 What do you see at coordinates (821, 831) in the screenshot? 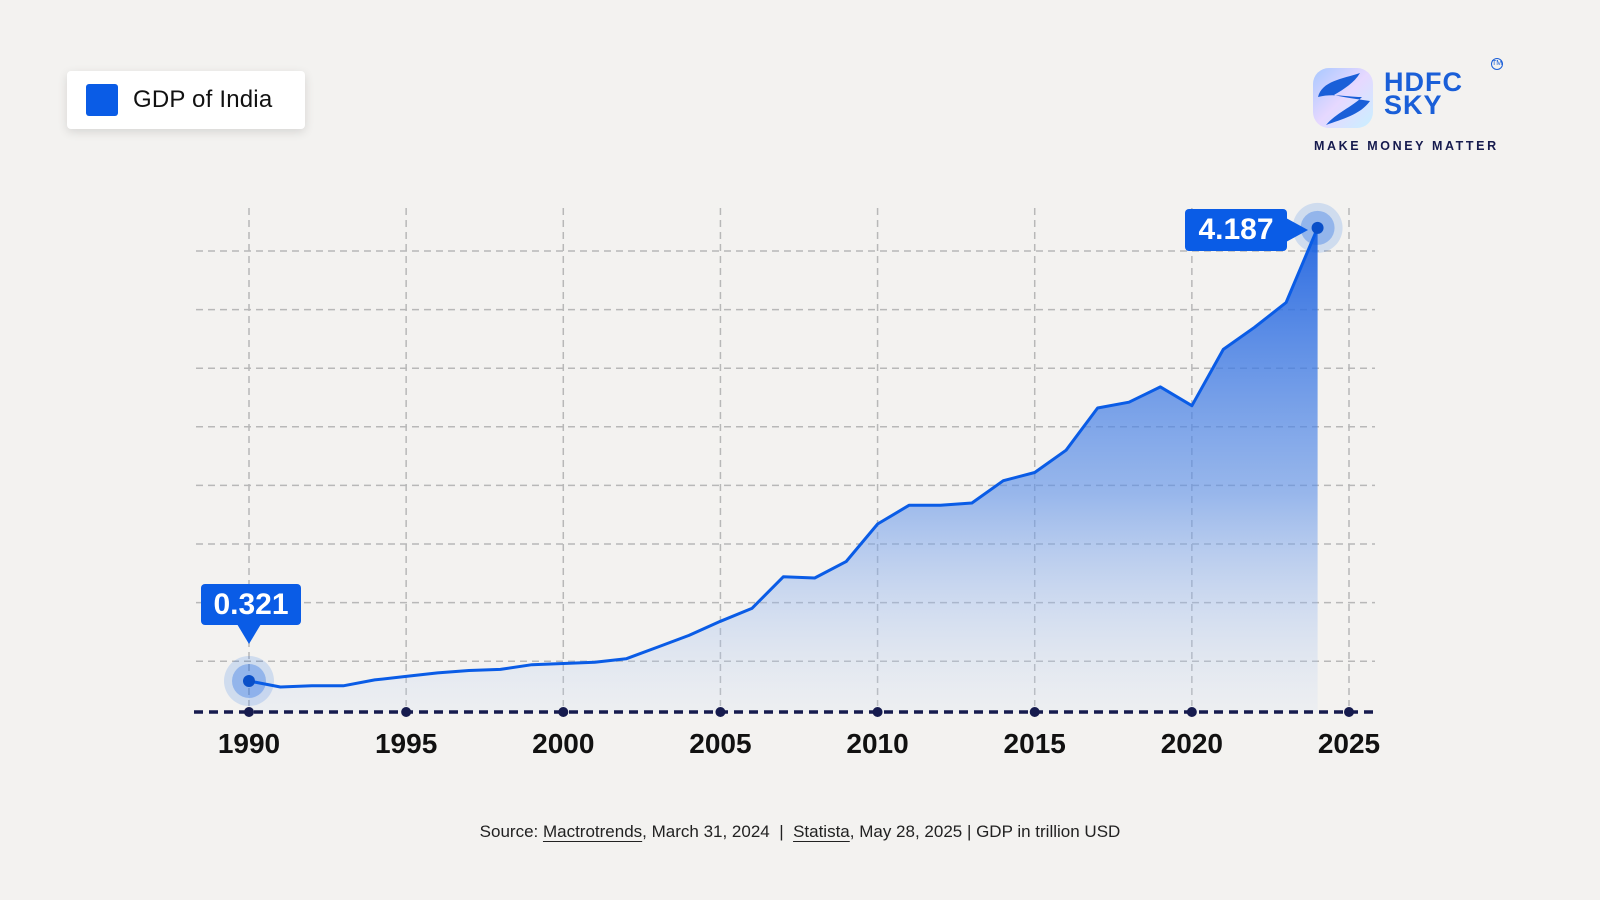
I see `source-link-statista: Statista` at bounding box center [821, 831].